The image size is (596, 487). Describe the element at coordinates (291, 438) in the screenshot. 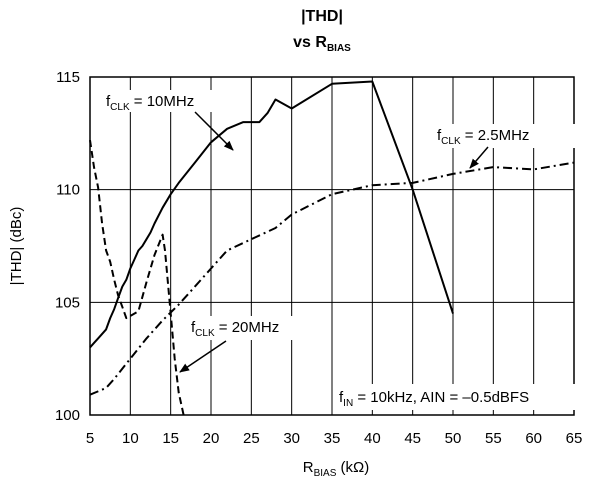

I see `x-tick-label: 30` at that location.